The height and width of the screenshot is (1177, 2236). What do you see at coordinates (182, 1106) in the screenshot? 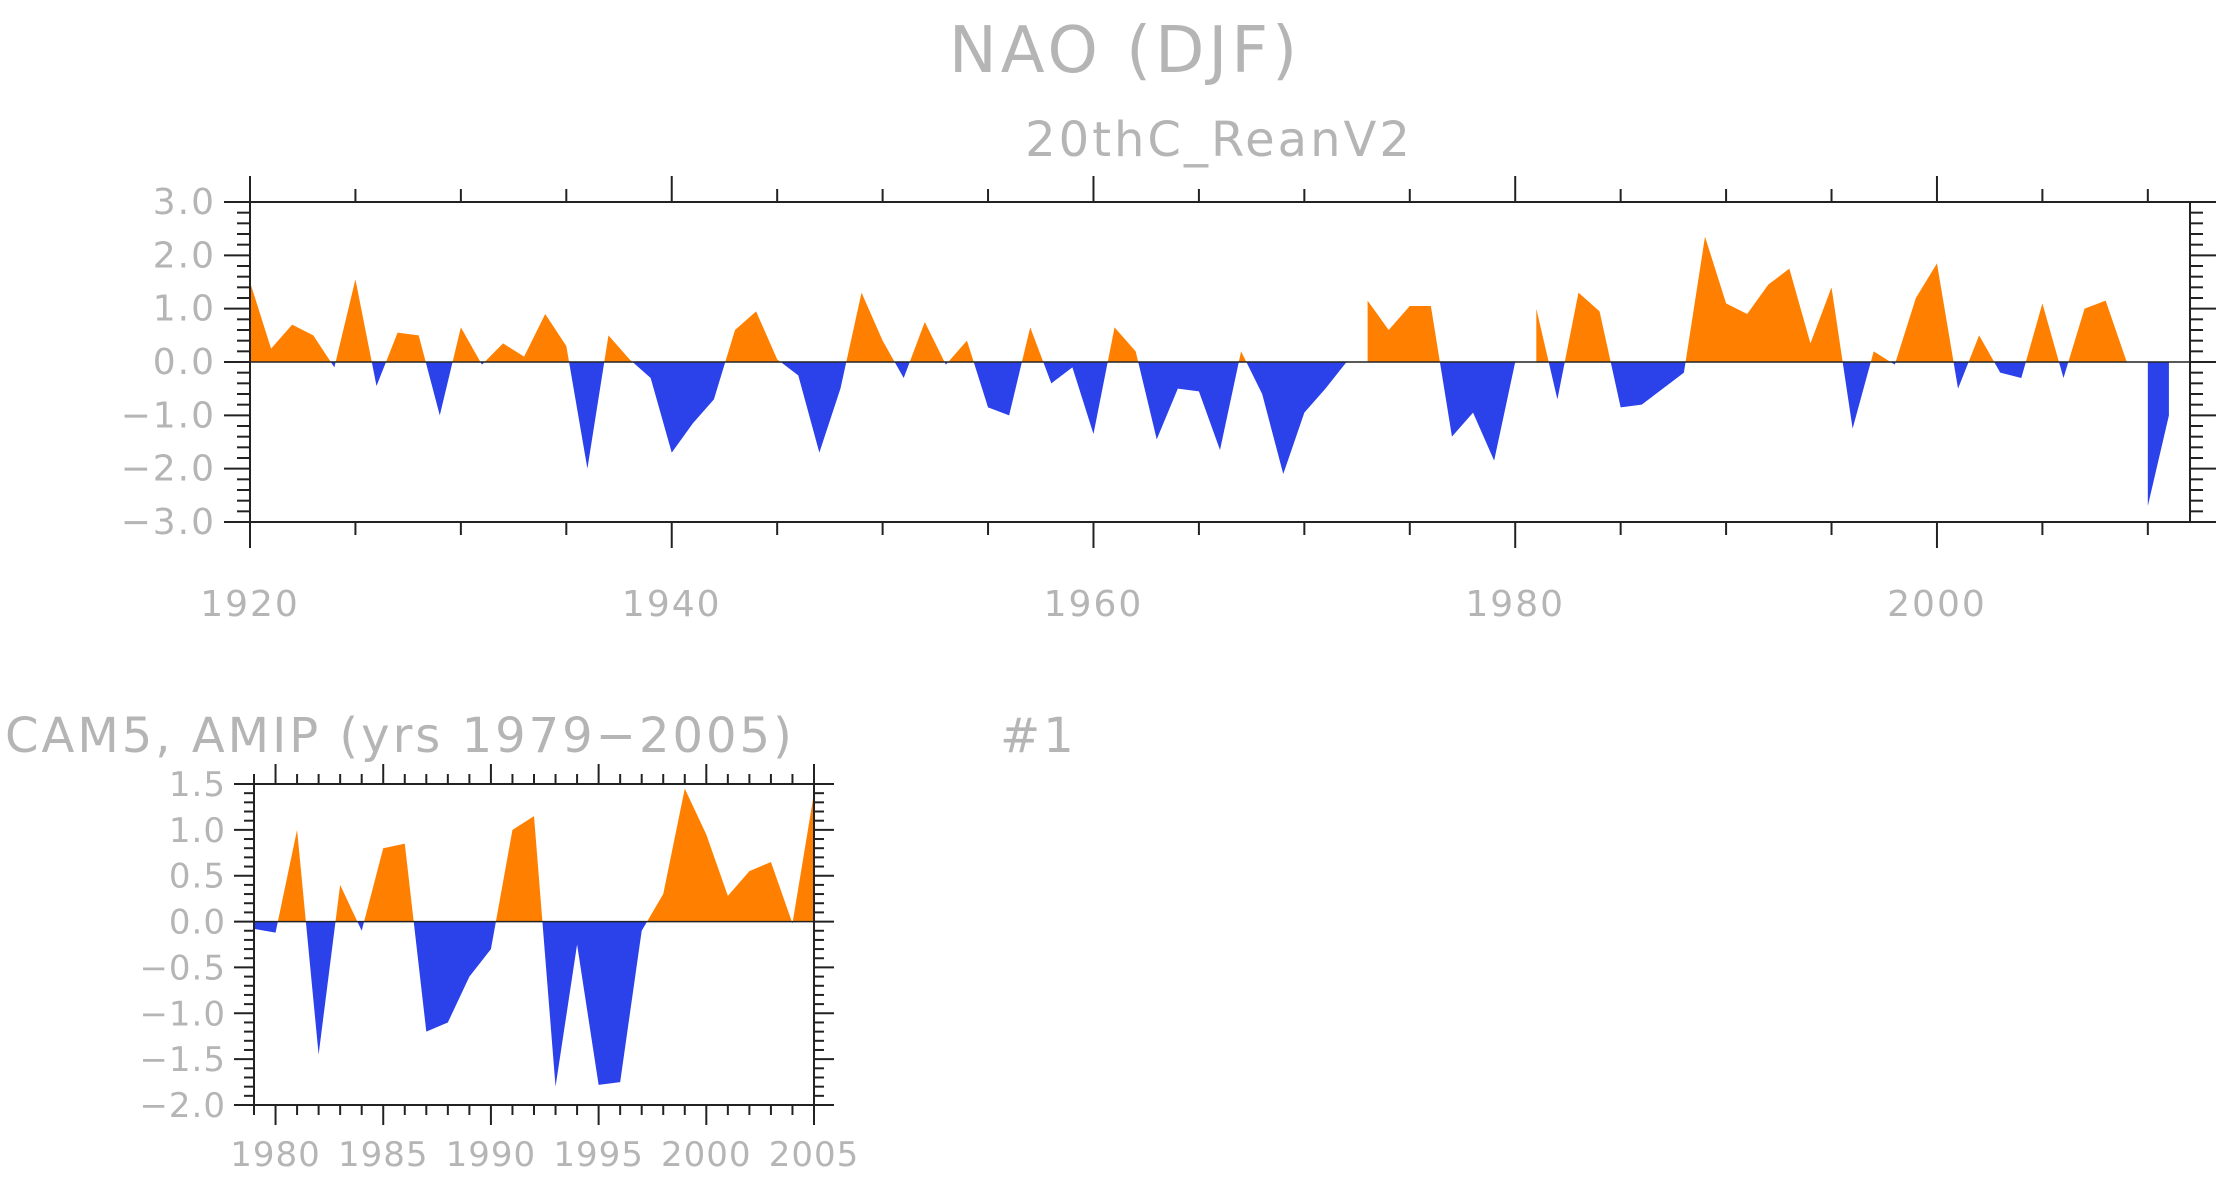
I see `chart-2-ytick-label-7: −2.0` at bounding box center [182, 1106].